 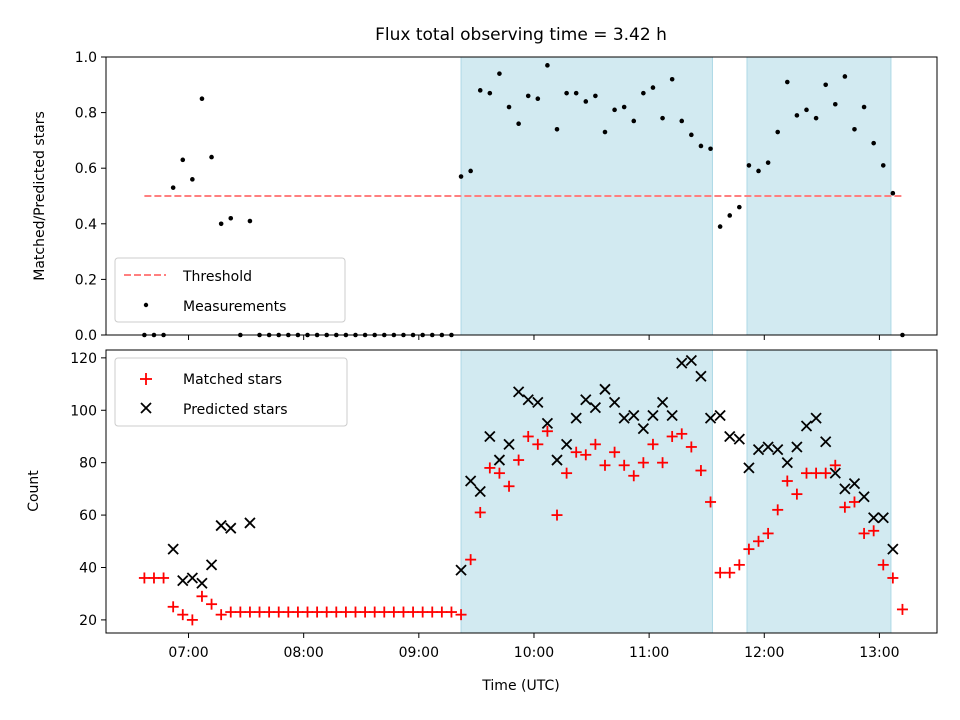 What do you see at coordinates (520, 686) in the screenshot?
I see `x-axis-label: Time (UTC)` at bounding box center [520, 686].